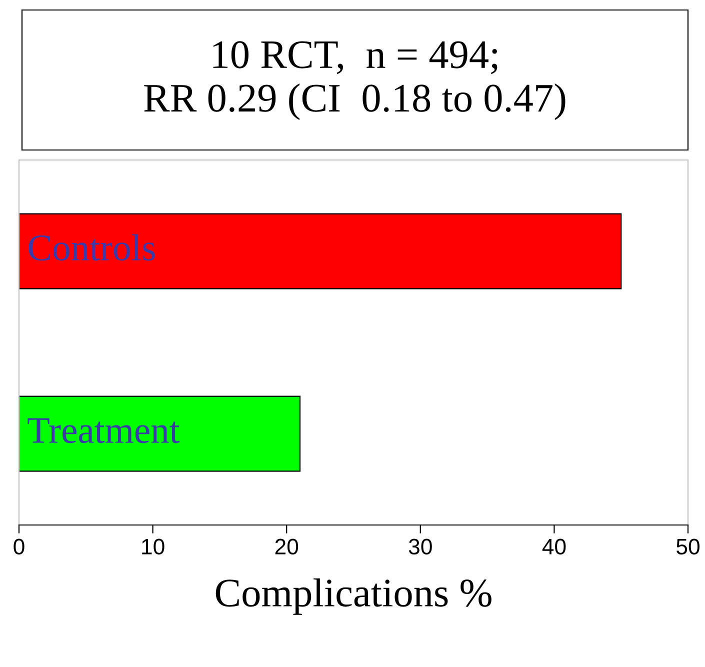 This screenshot has height=667, width=705. Describe the element at coordinates (91, 247) in the screenshot. I see `y-tick-label: Controls` at that location.